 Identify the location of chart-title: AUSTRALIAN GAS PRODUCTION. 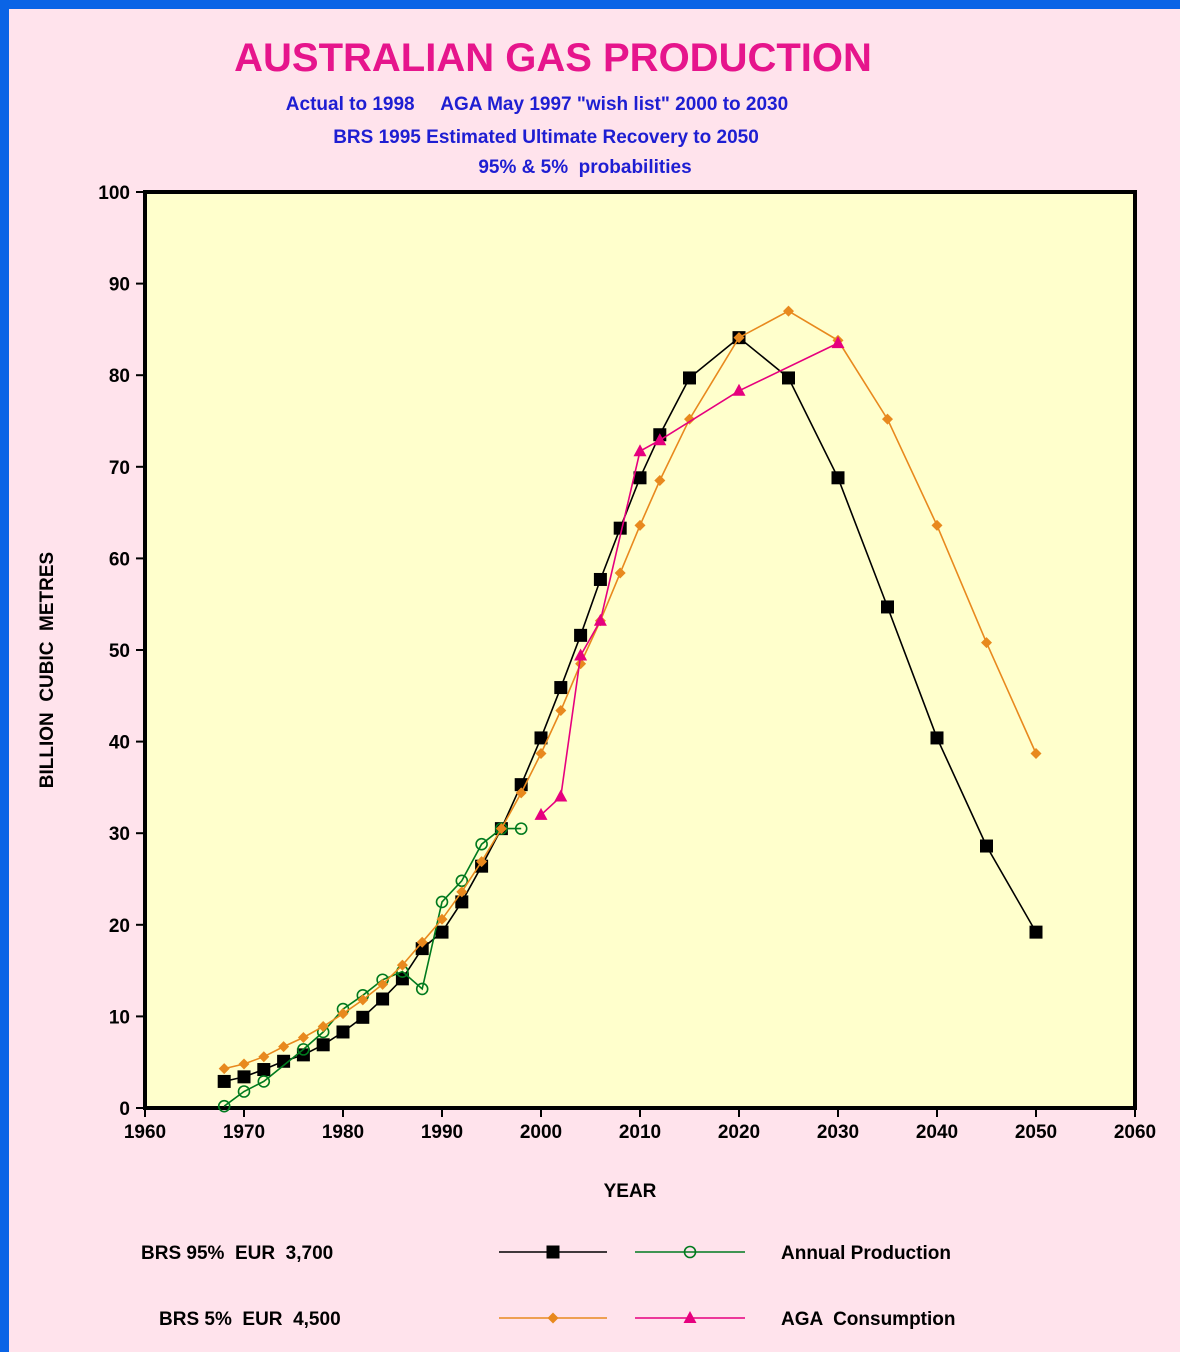
(553, 58).